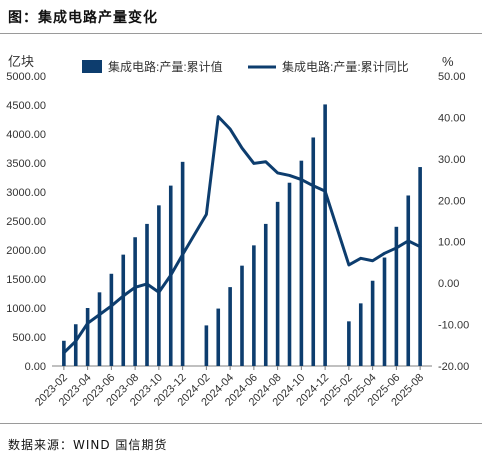  Describe the element at coordinates (26, 309) in the screenshot. I see `y-left-tick-label: 1000.00` at that location.